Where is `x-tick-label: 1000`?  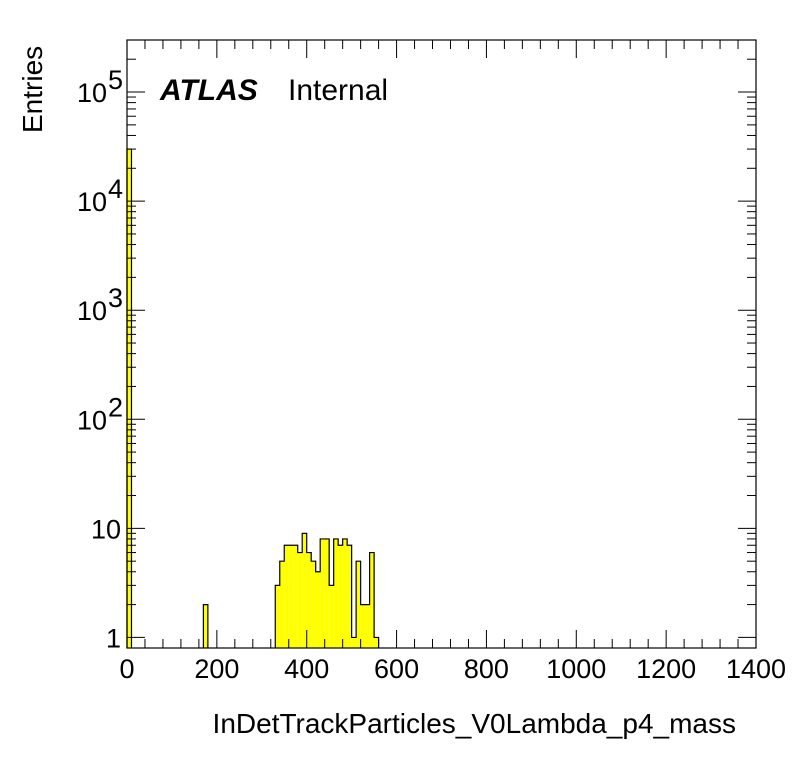
x-tick-label: 1000 is located at coordinates (576, 669).